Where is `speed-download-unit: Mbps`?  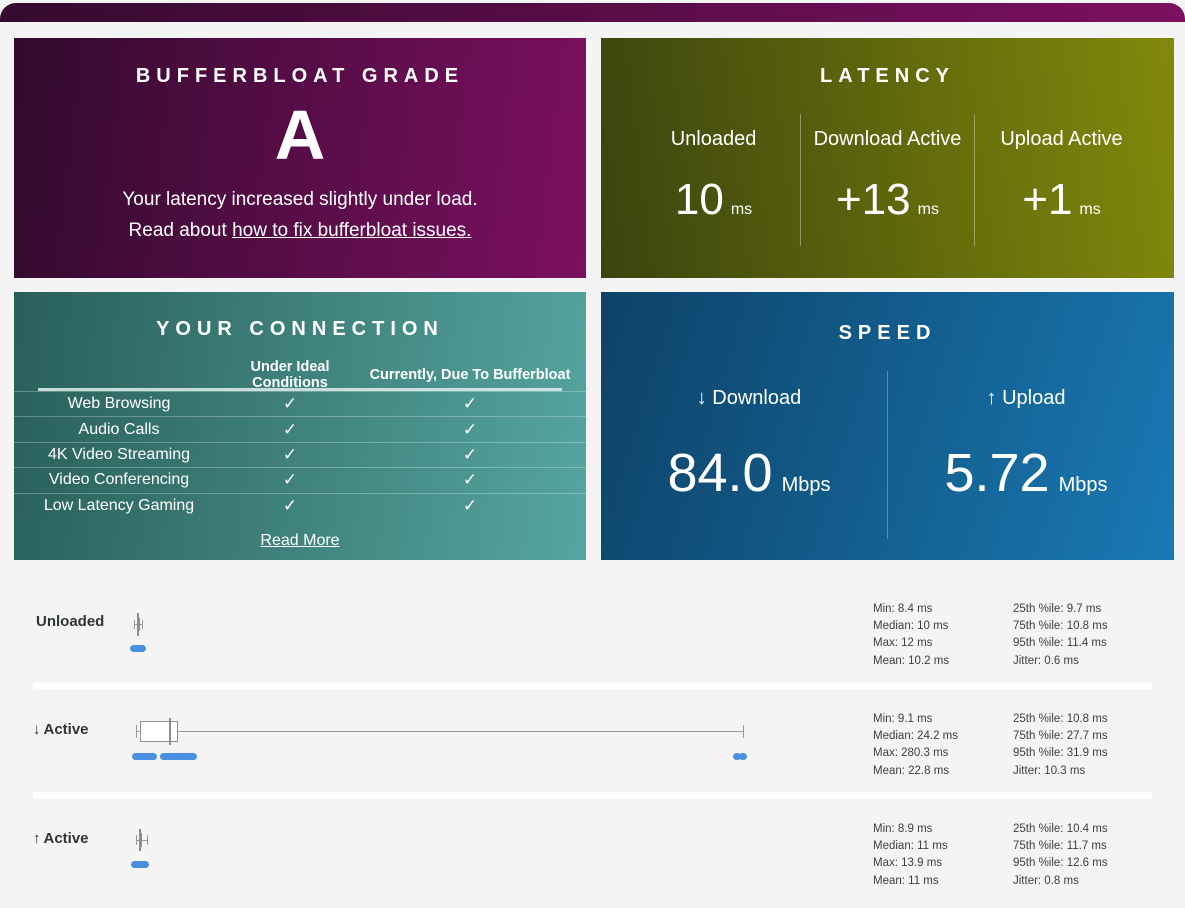 speed-download-unit: Mbps is located at coordinates (806, 485).